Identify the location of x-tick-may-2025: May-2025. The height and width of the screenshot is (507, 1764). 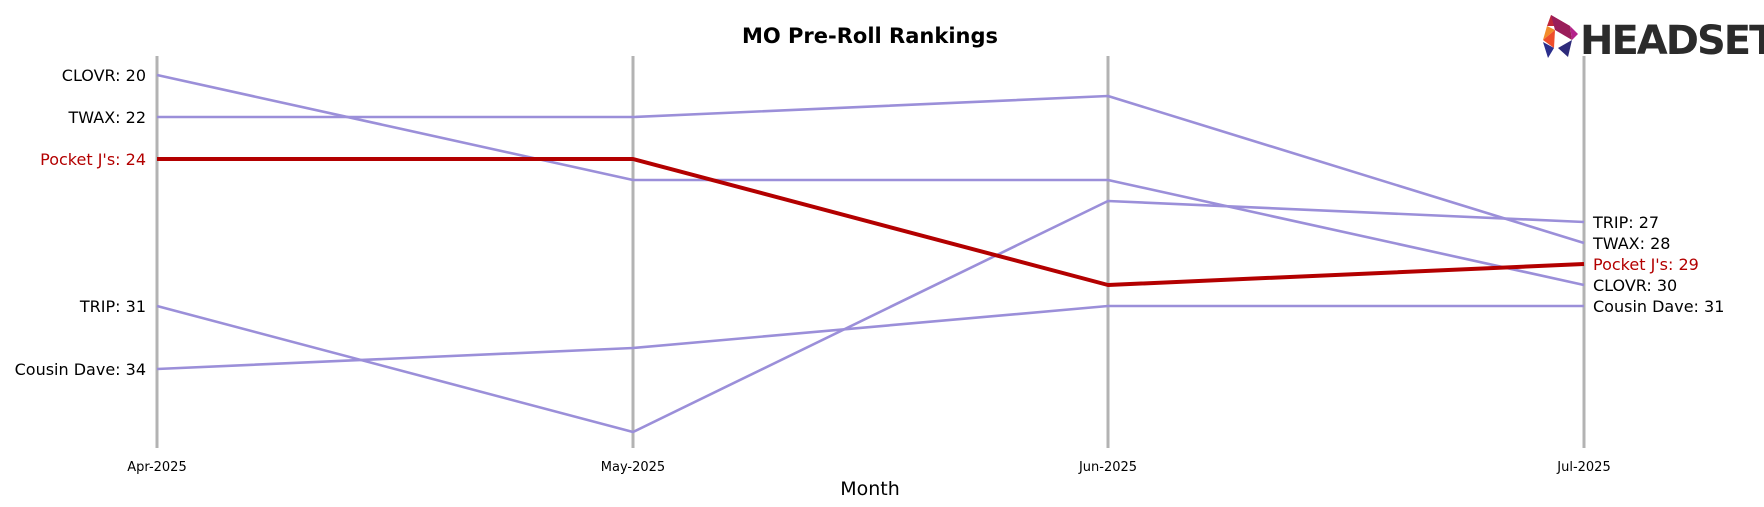
(633, 467).